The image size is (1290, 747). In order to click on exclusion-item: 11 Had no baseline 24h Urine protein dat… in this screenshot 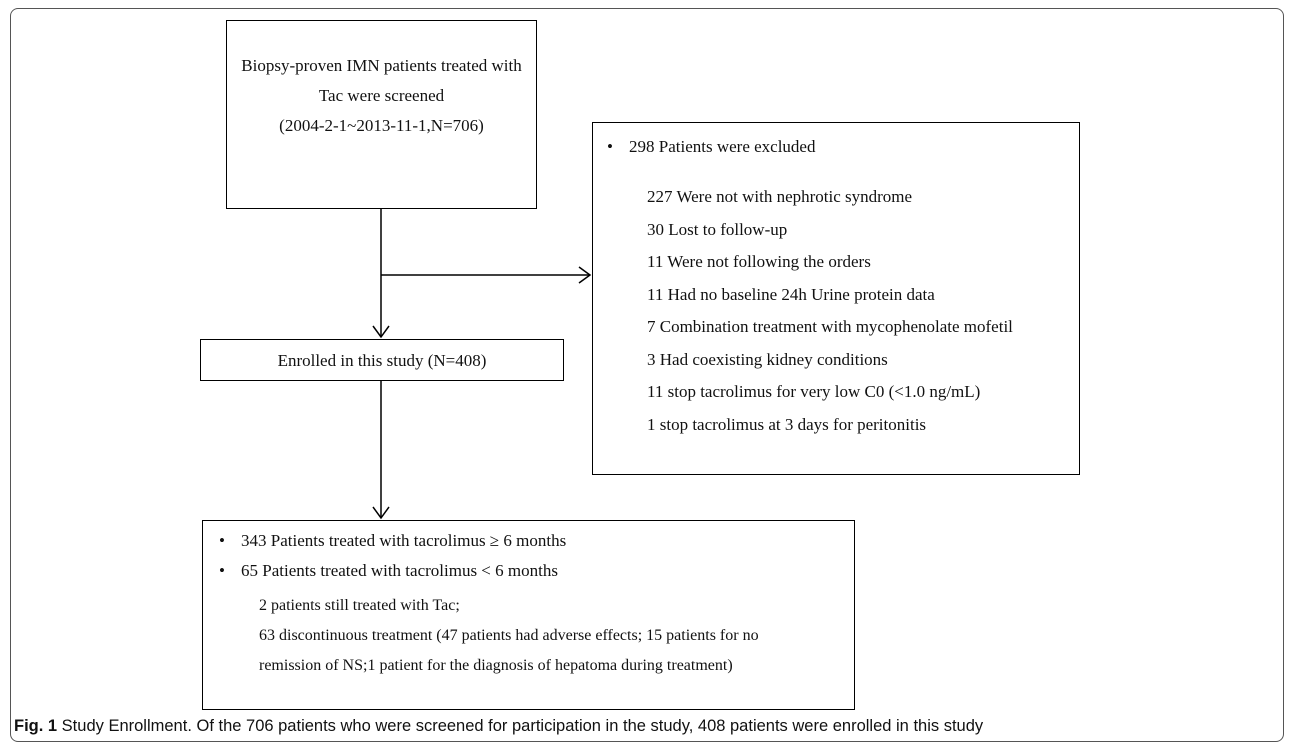, I will do `click(791, 294)`.